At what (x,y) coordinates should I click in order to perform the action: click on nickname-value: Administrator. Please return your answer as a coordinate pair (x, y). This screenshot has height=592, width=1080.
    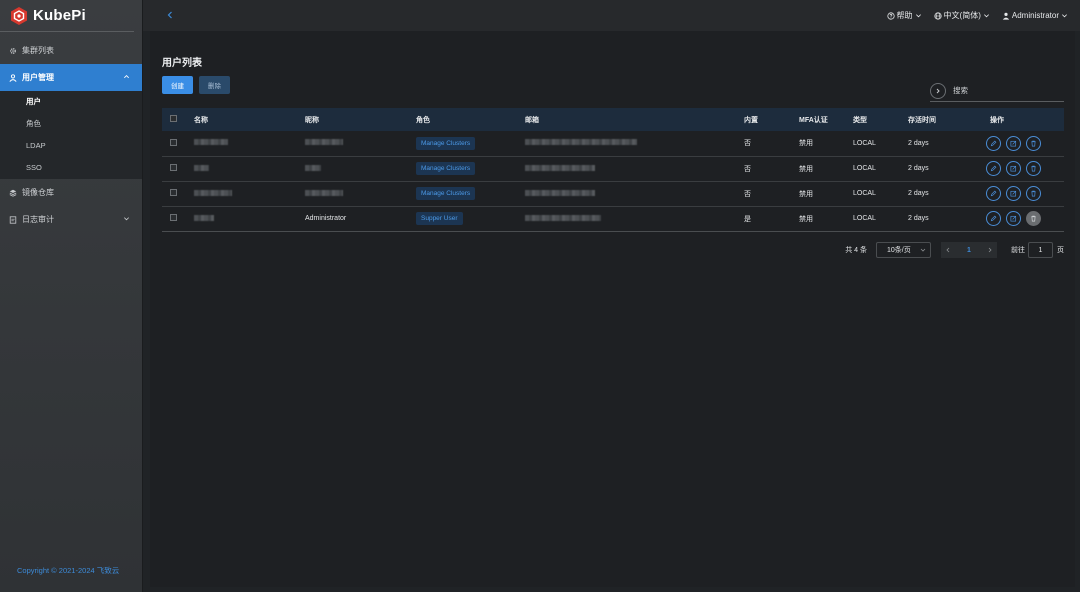
    Looking at the image, I should click on (326, 218).